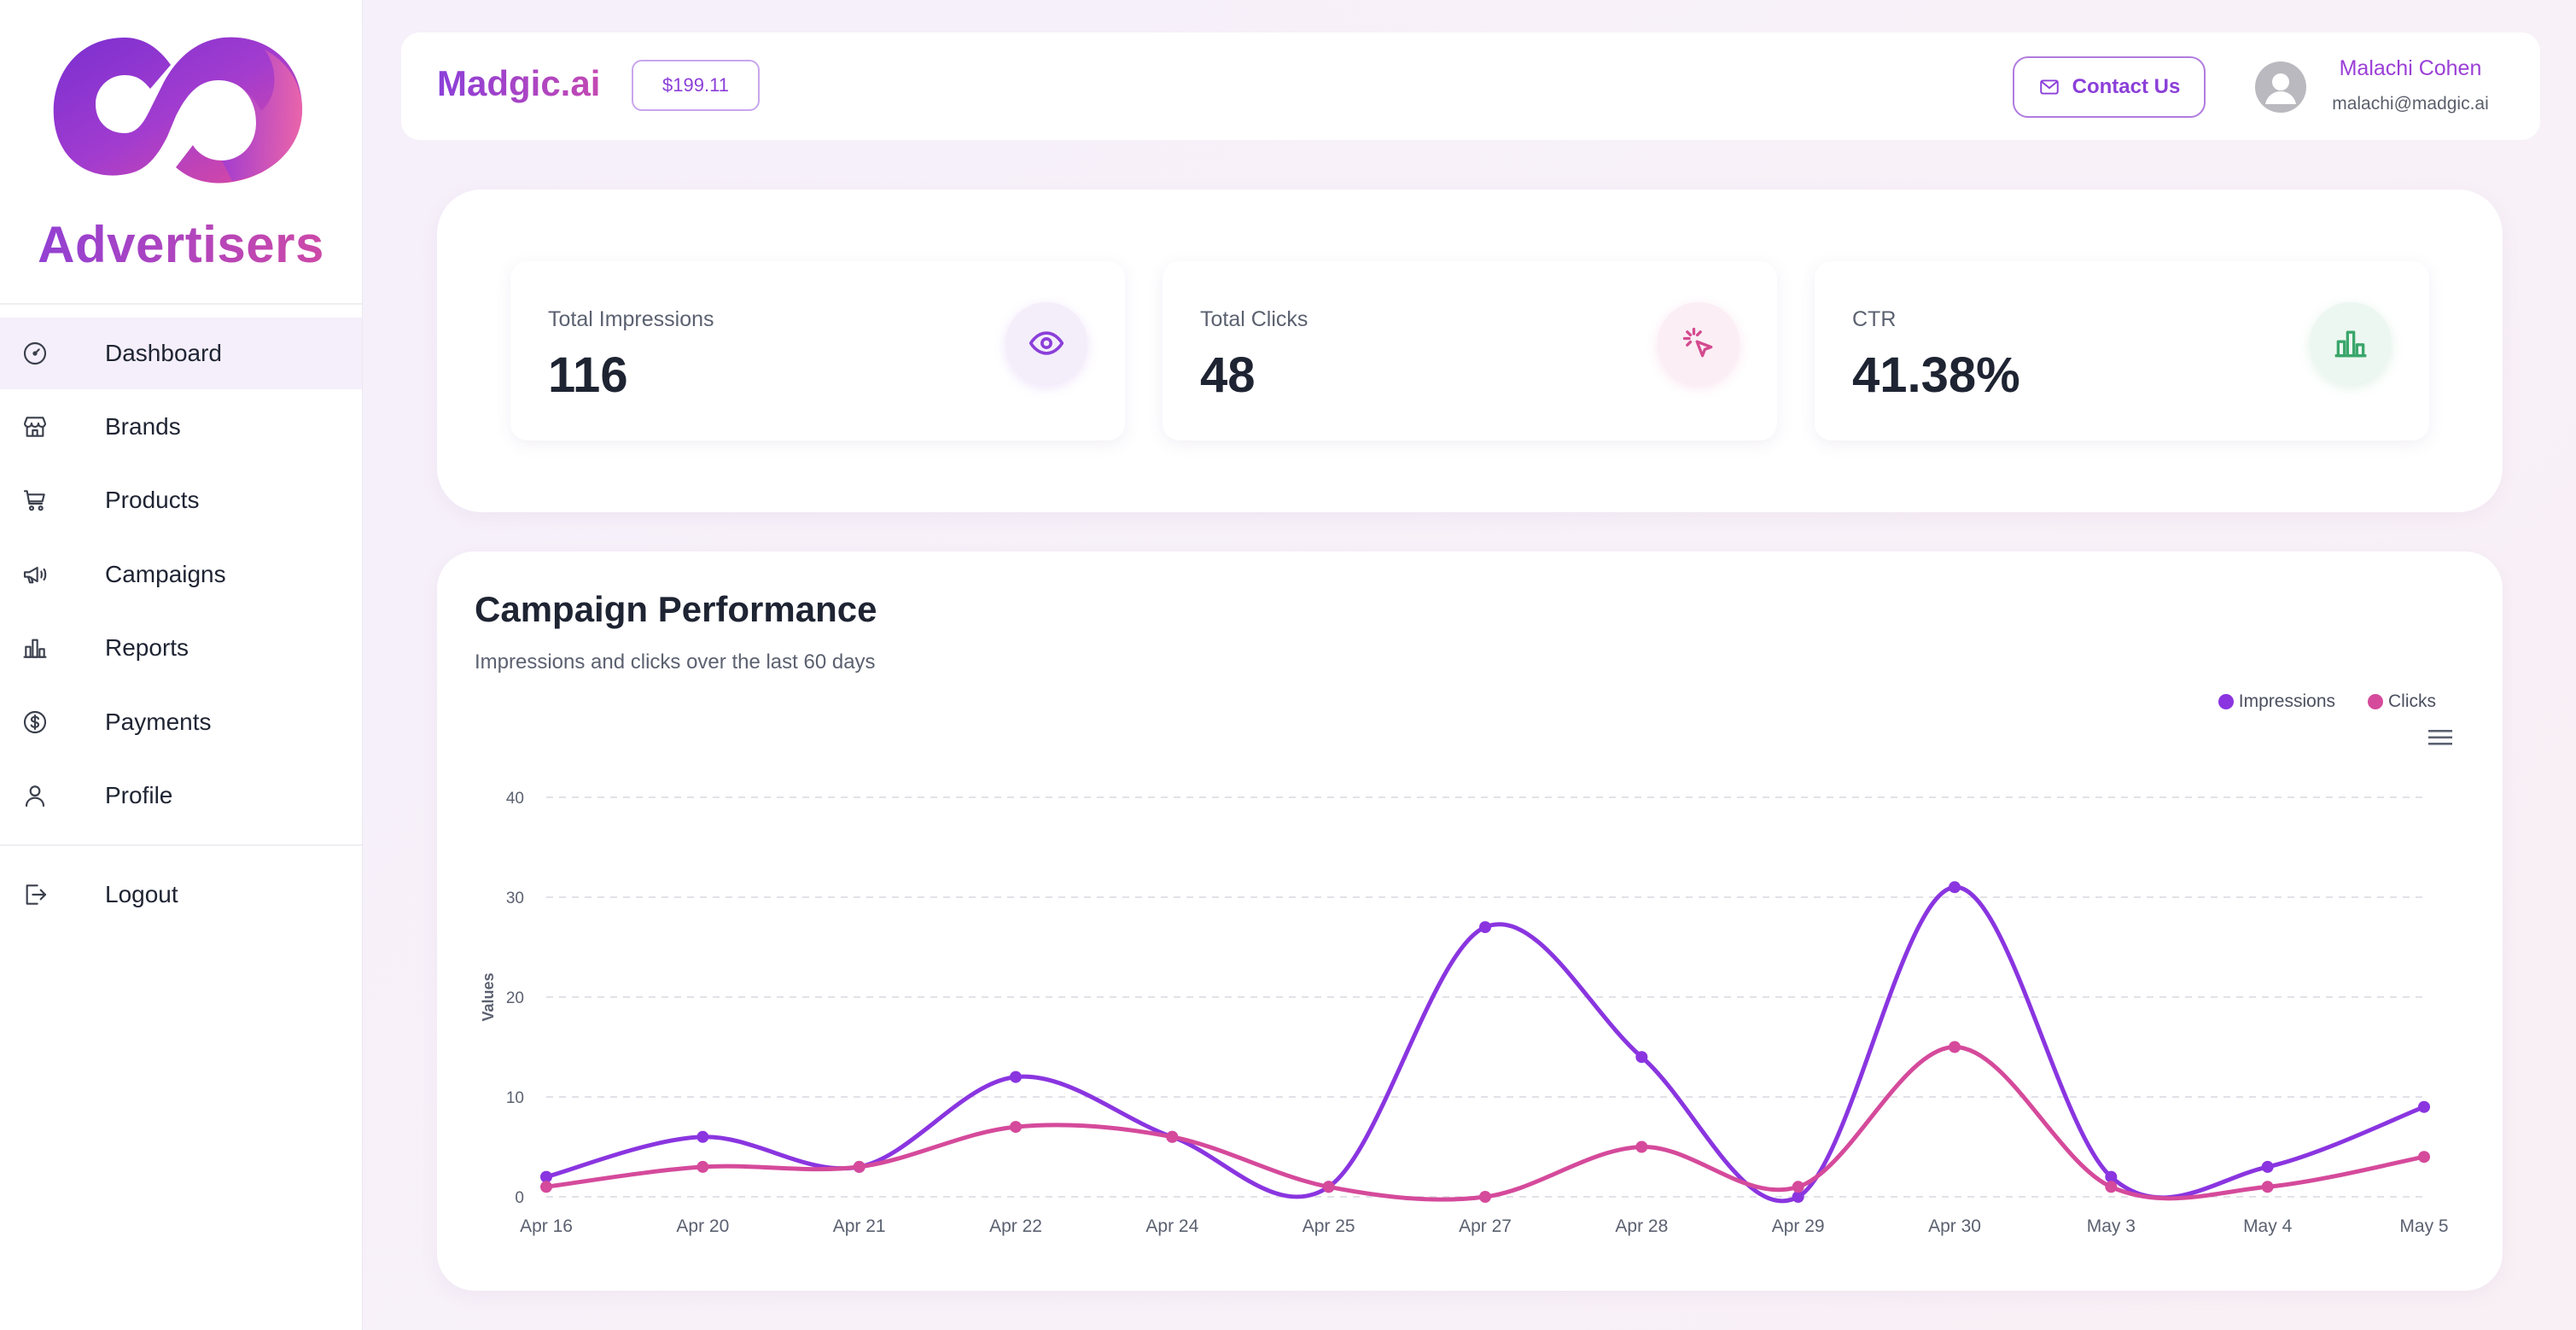 The width and height of the screenshot is (2576, 1330). I want to click on gauge-icon, so click(35, 353).